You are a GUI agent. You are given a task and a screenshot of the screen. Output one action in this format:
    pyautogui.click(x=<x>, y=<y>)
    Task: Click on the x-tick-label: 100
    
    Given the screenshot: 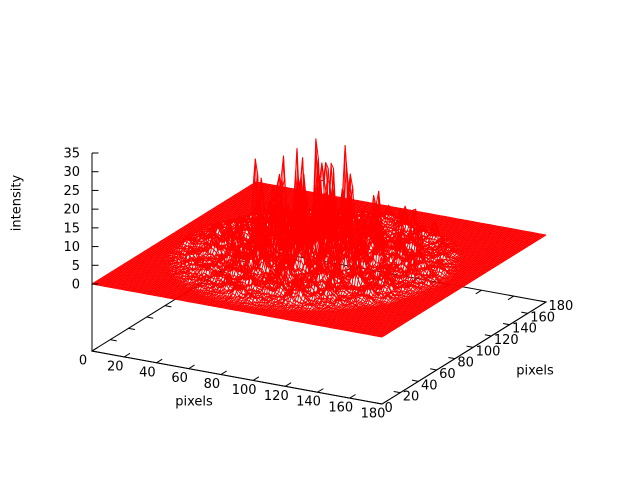 What is the action you would take?
    pyautogui.click(x=244, y=390)
    